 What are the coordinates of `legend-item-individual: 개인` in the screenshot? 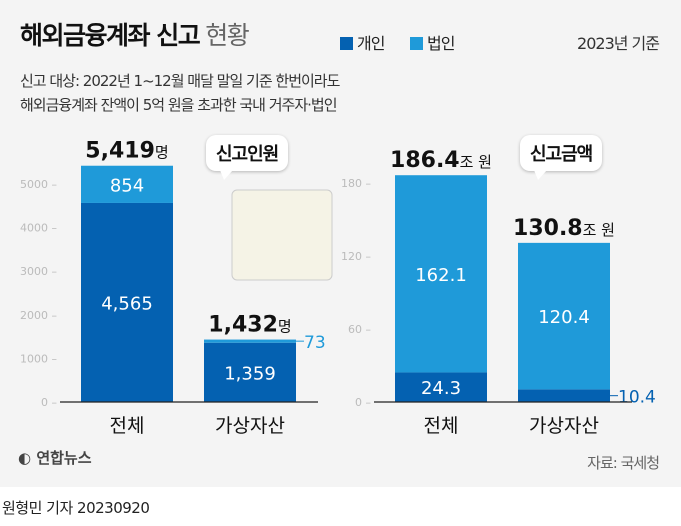 It's located at (362, 42).